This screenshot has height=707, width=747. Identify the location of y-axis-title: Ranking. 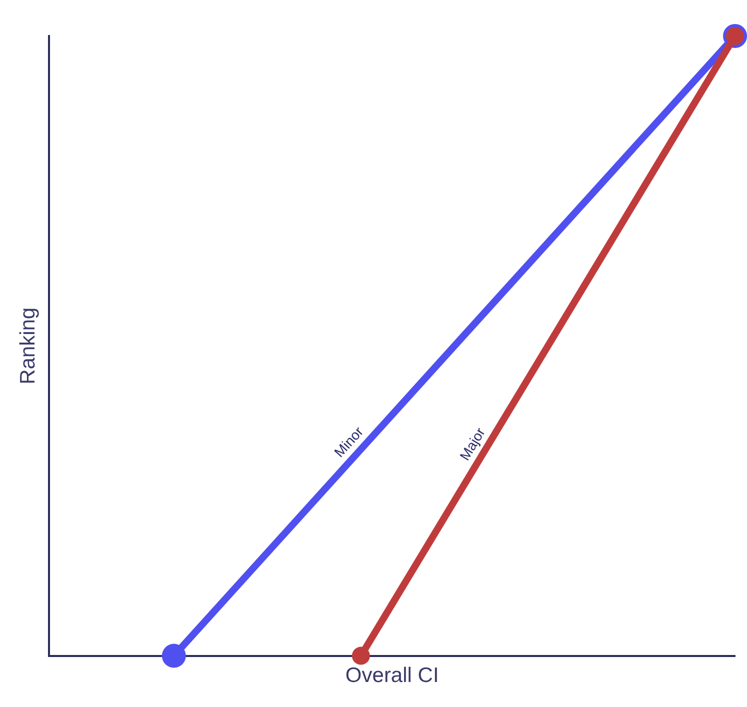
(28, 345).